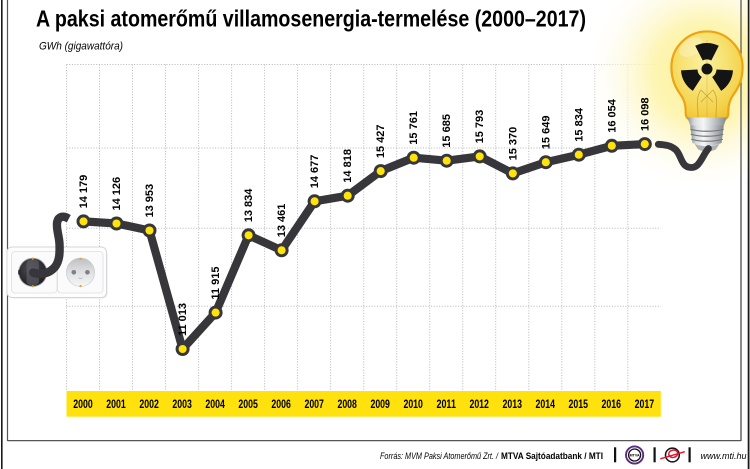 The width and height of the screenshot is (750, 469). I want to click on svg-text: 15 370, so click(513, 144).